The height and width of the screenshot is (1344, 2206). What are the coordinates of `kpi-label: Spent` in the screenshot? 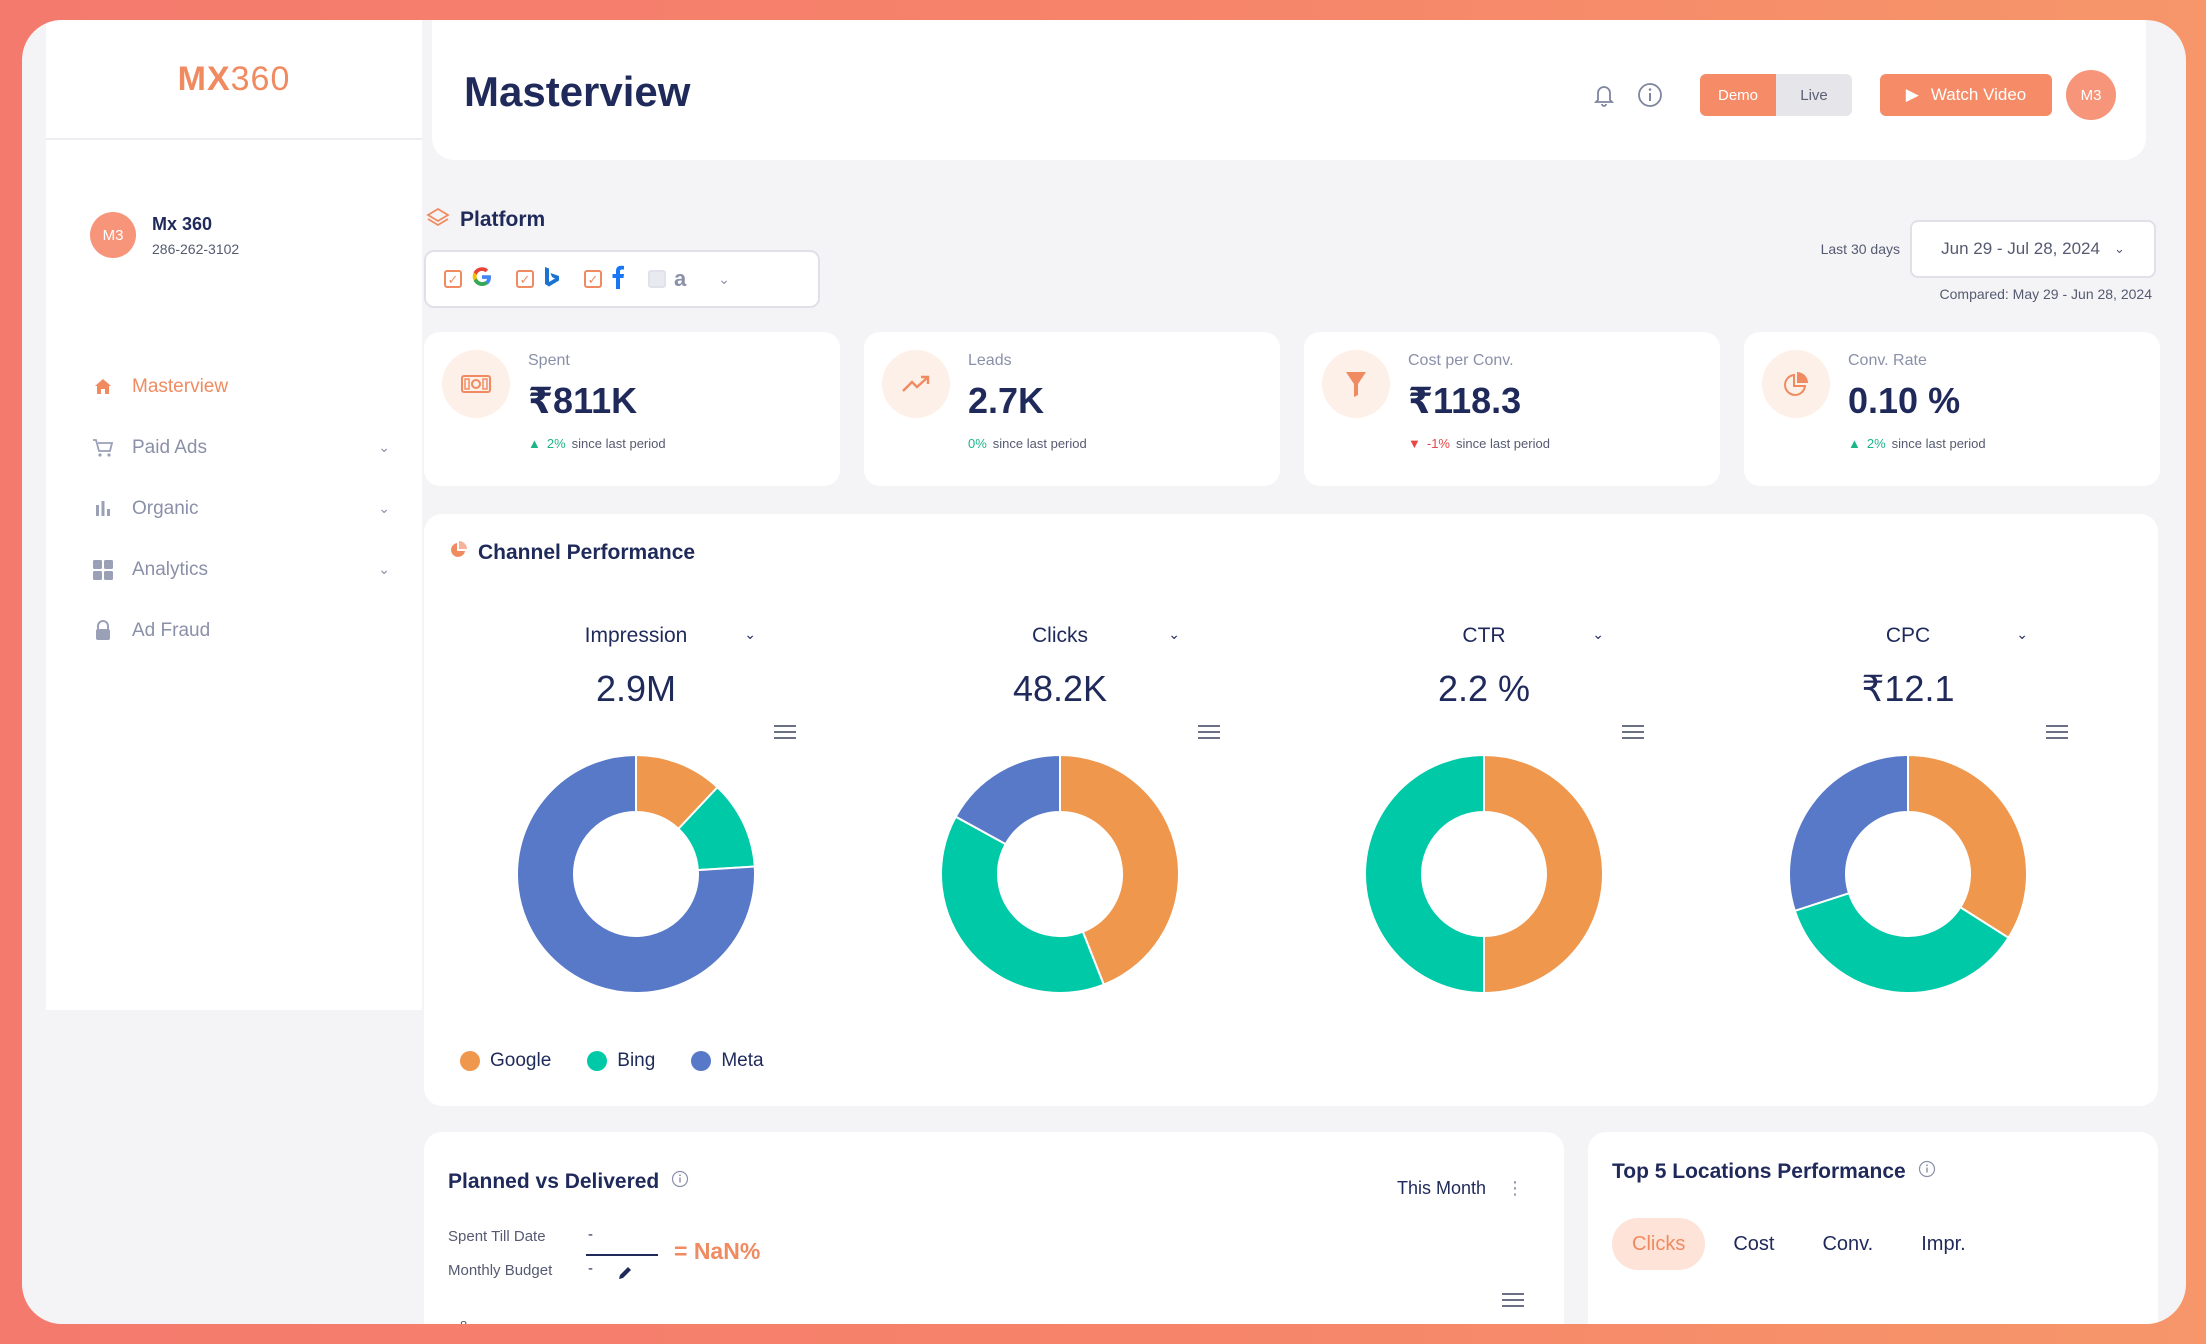 It's located at (549, 360).